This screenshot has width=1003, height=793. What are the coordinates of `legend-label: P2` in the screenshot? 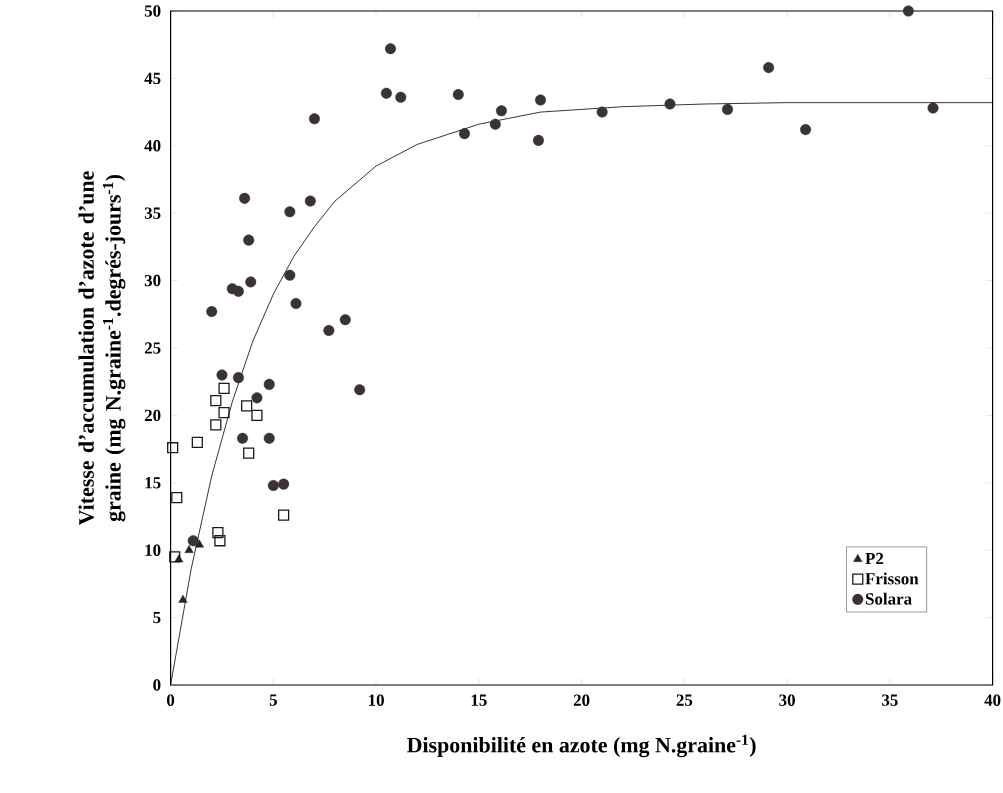 It's located at (874, 558).